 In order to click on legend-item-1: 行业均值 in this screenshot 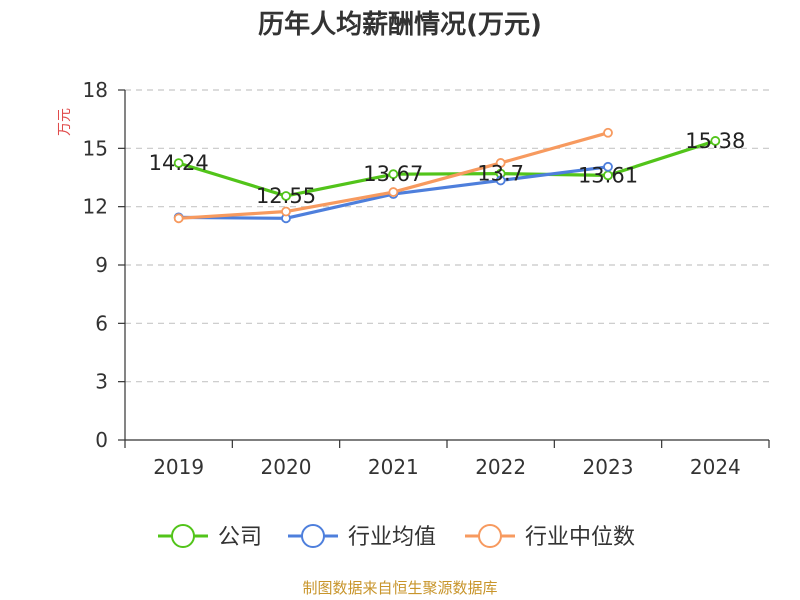, I will do `click(362, 537)`.